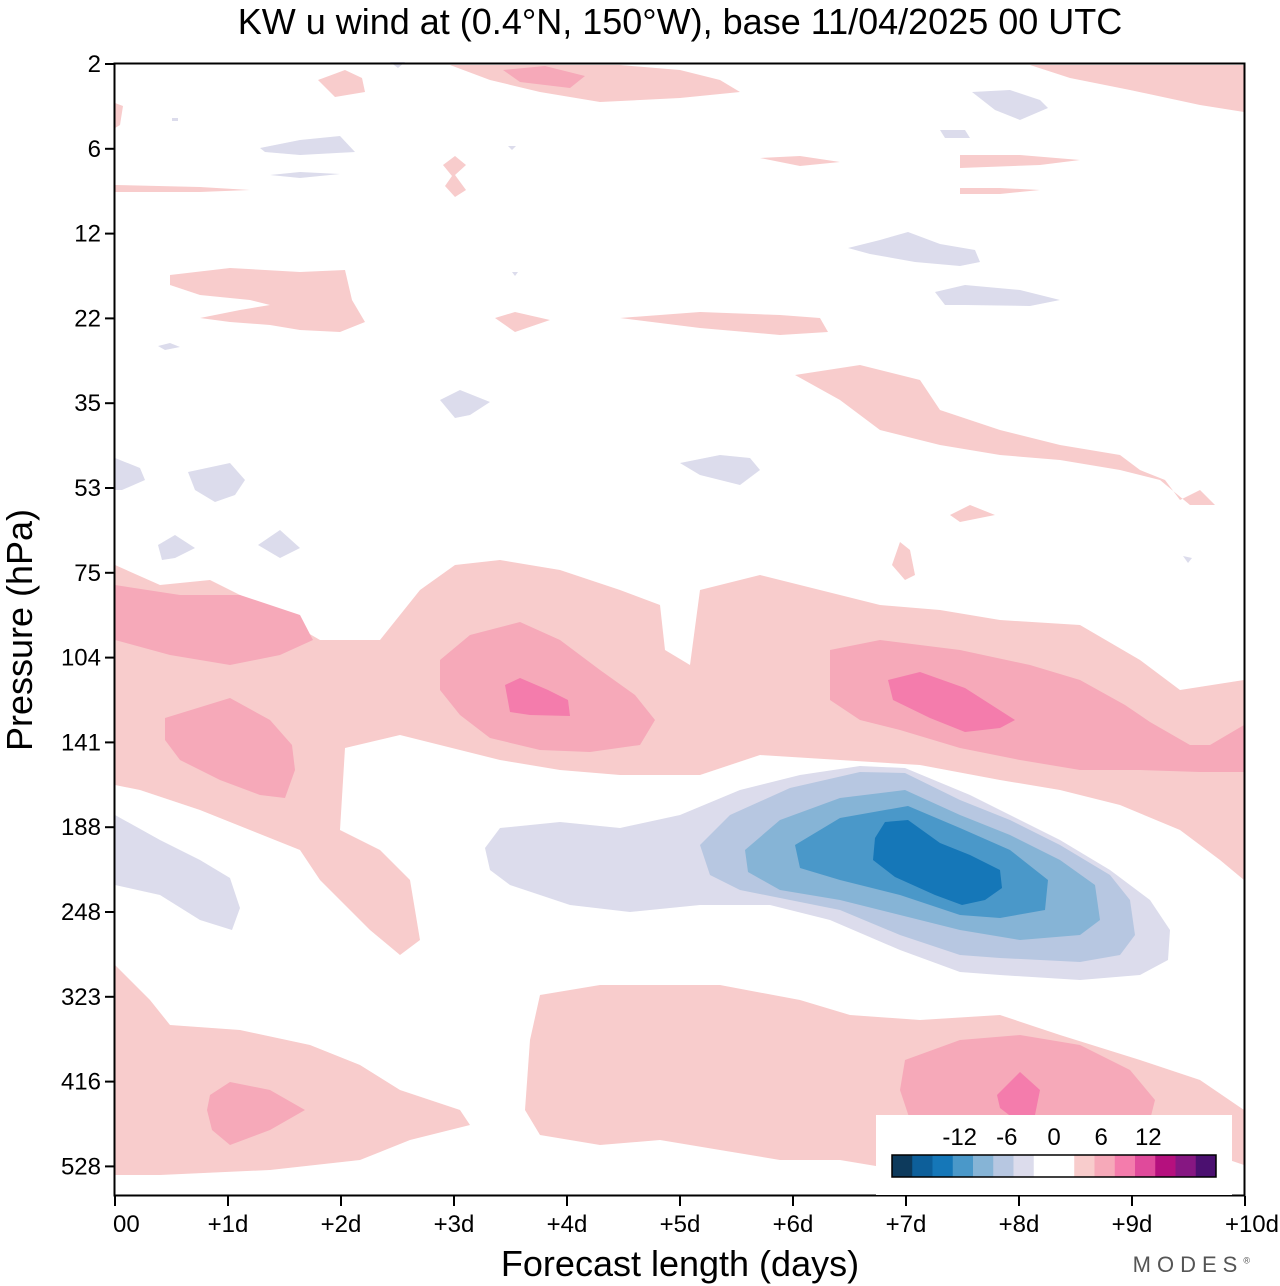 The image size is (1280, 1286). I want to click on y-tick-label: 416, so click(81, 1082).